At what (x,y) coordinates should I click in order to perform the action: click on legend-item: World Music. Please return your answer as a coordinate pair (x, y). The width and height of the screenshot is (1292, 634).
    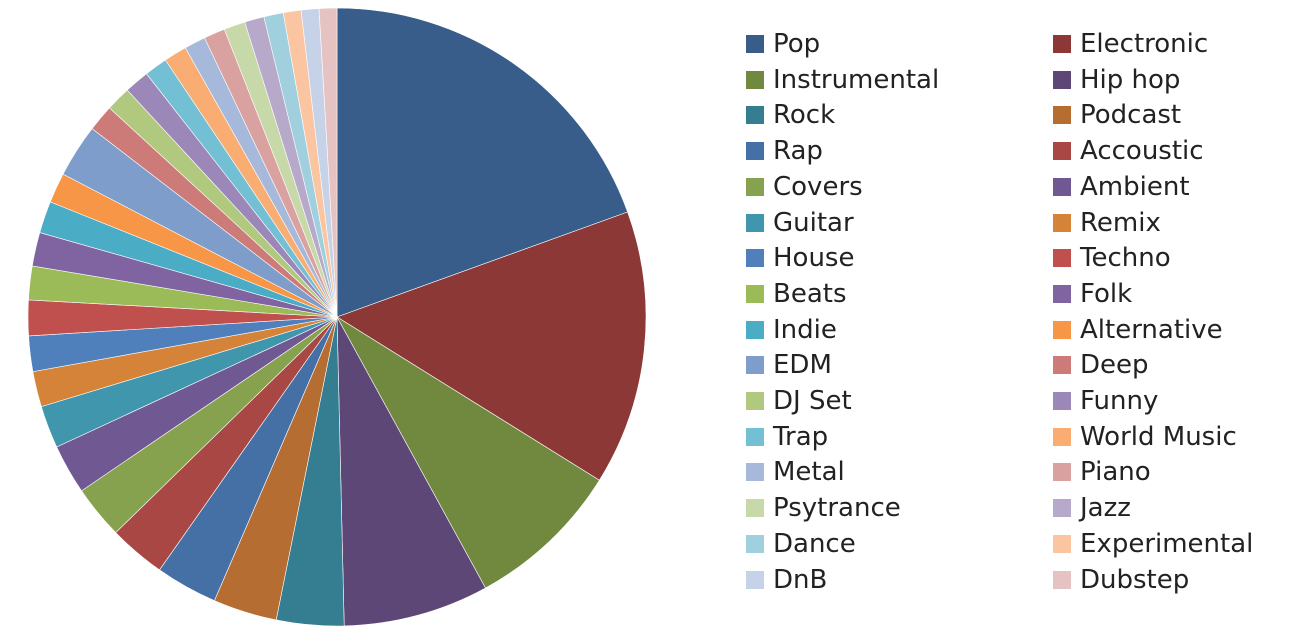
    Looking at the image, I should click on (1145, 437).